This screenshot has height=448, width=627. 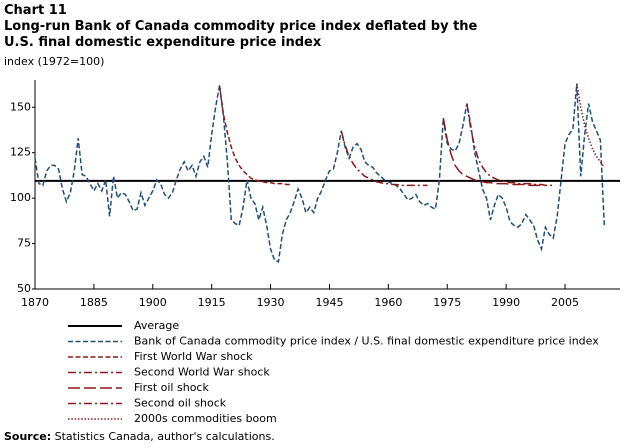 What do you see at coordinates (565, 302) in the screenshot?
I see `x-tick-label: 2005` at bounding box center [565, 302].